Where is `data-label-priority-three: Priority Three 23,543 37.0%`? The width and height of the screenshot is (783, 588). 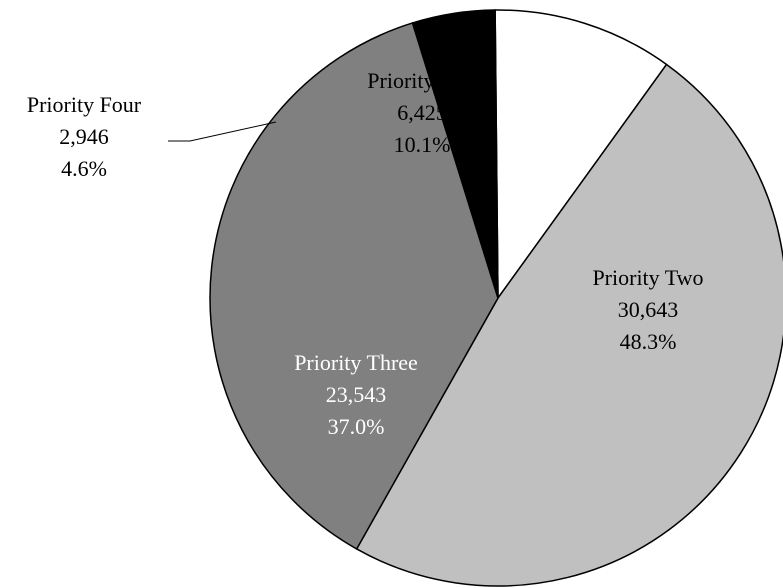 data-label-priority-three: Priority Three 23,543 37.0% is located at coordinates (356, 394).